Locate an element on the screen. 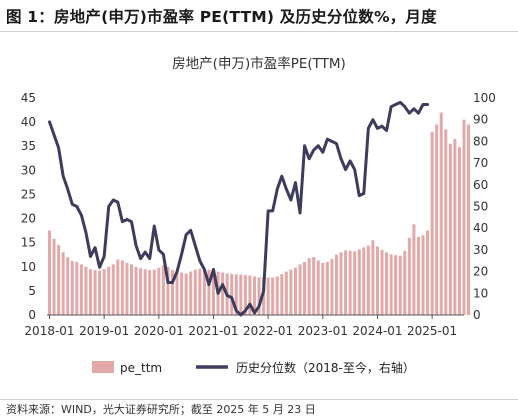 The height and width of the screenshot is (420, 518). x-tick-label: 2023-01 is located at coordinates (323, 331).